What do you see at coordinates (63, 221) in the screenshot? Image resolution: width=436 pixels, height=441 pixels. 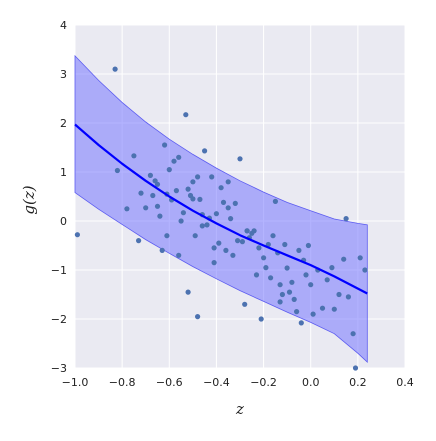 I see `y-tick-label: 0` at bounding box center [63, 221].